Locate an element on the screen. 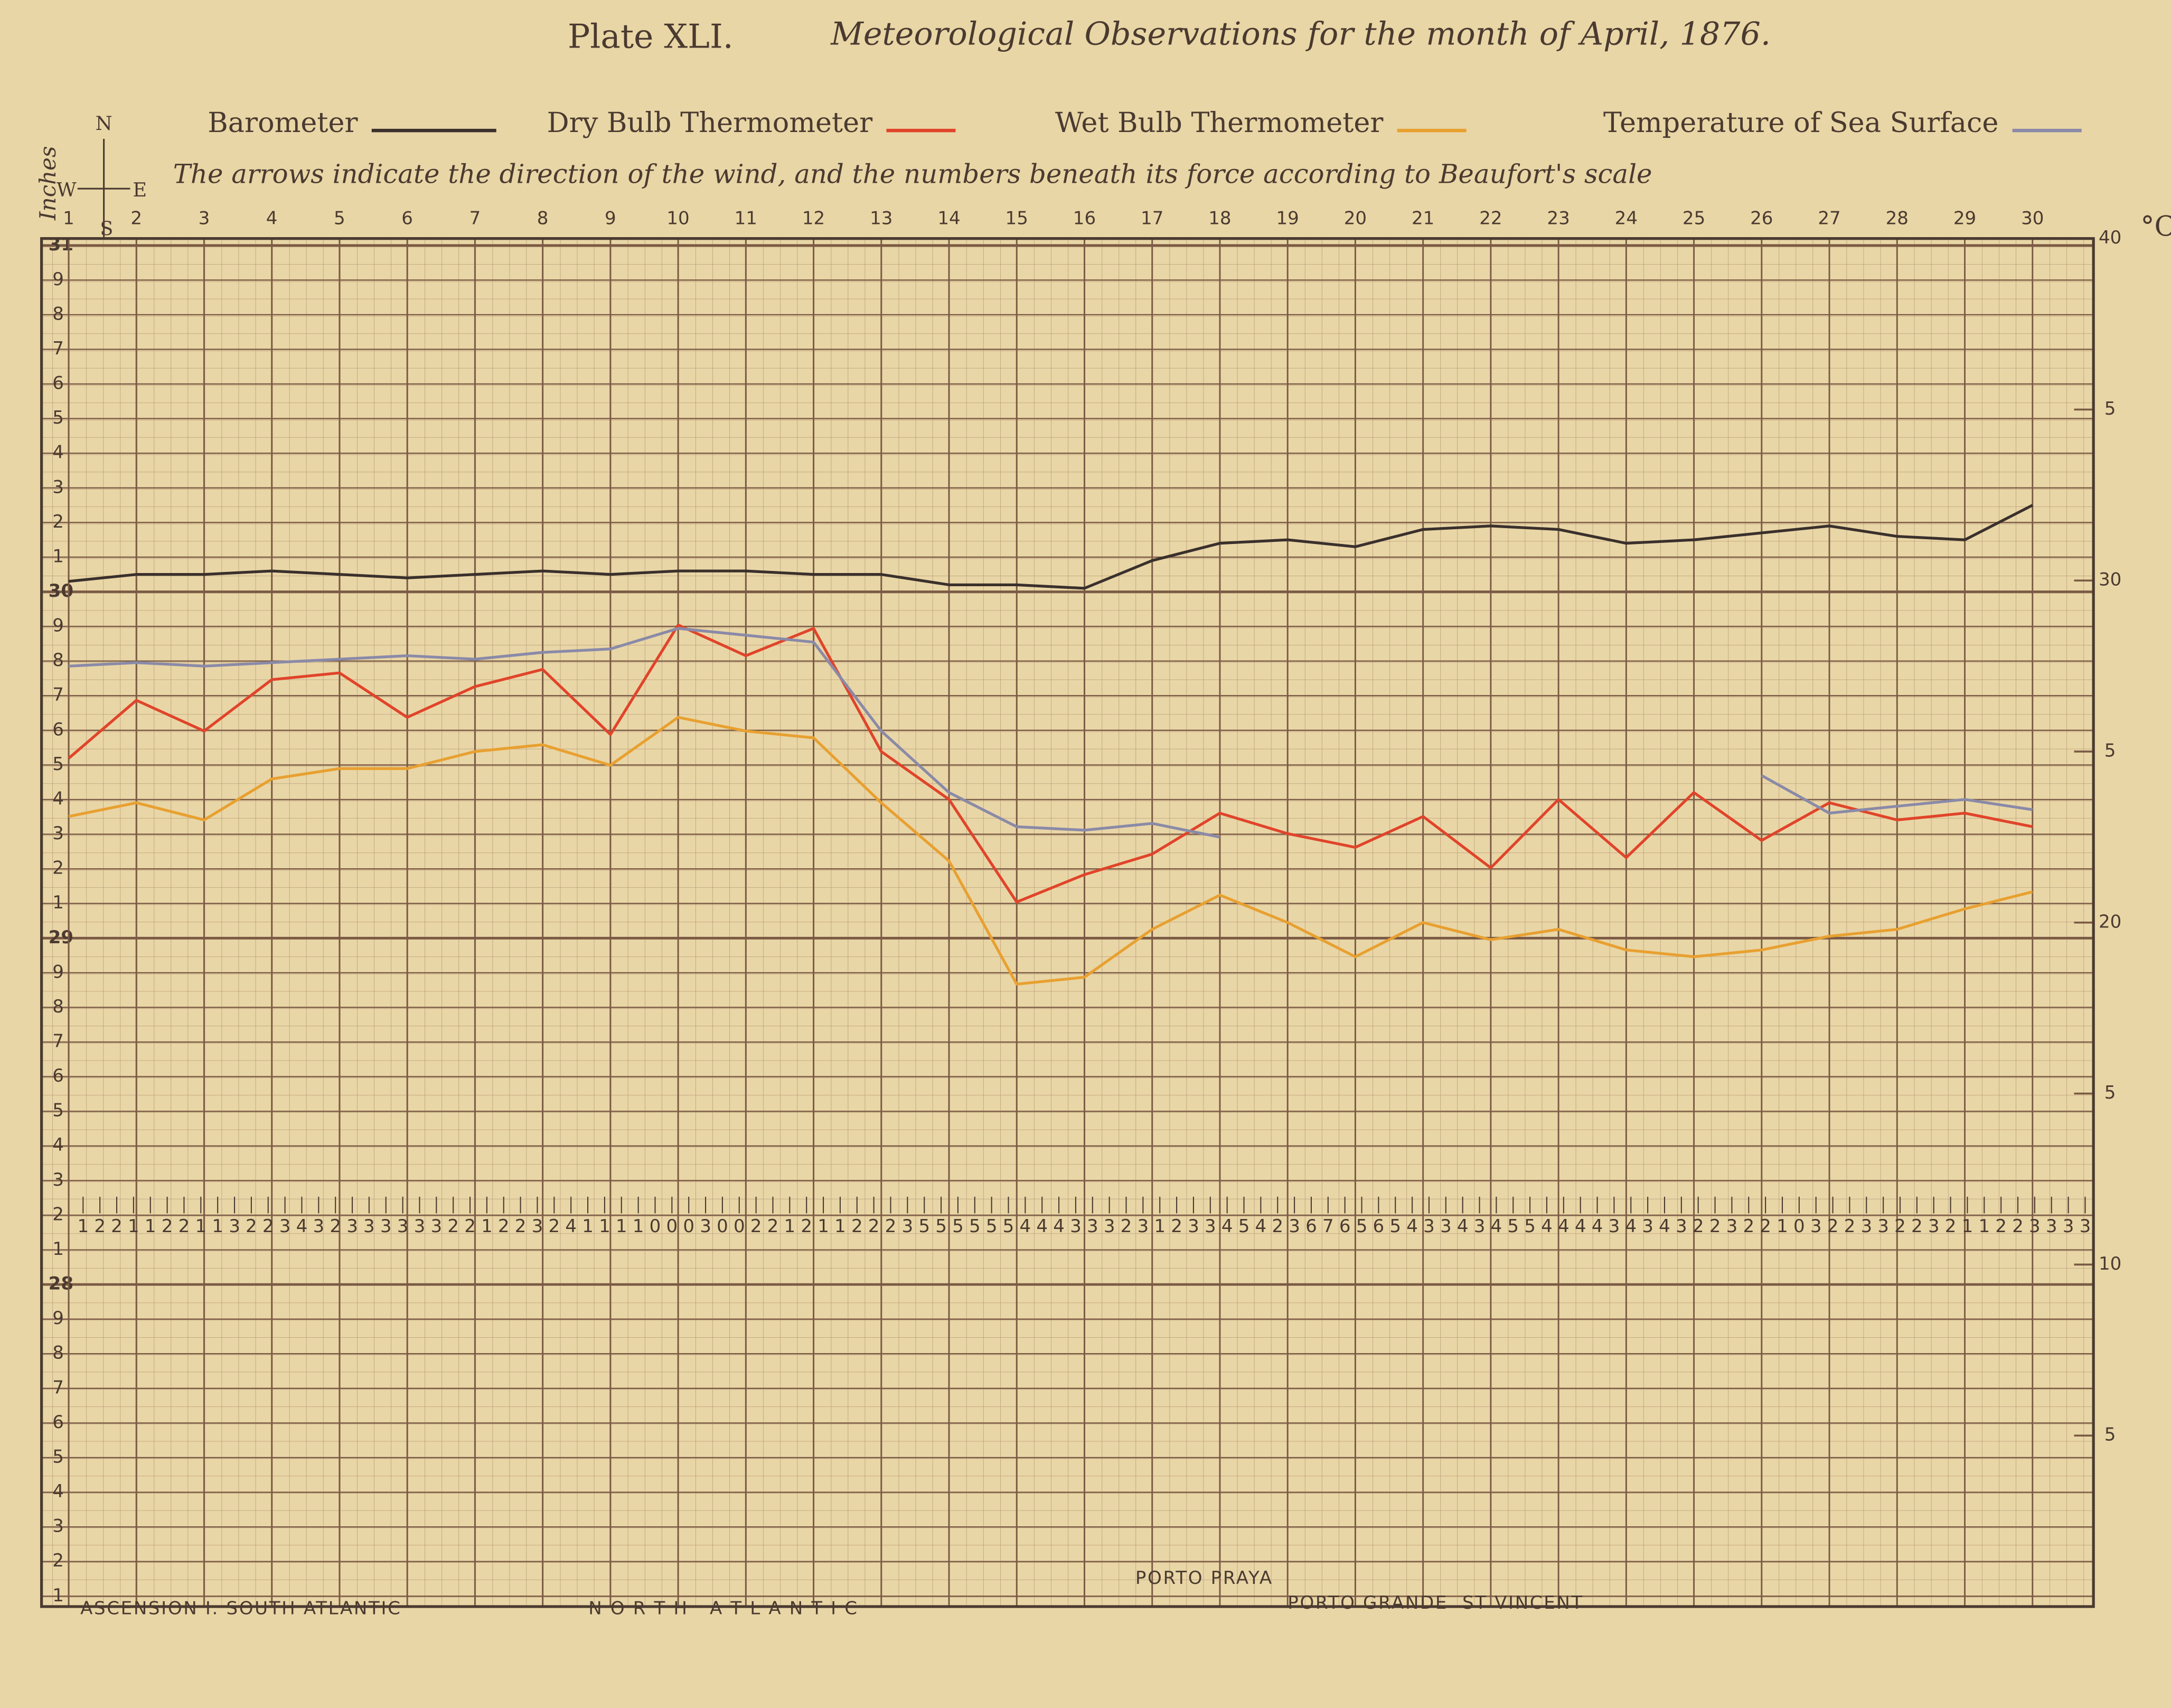 This screenshot has height=1708, width=2171. x-tick-label: 1 is located at coordinates (68, 218).